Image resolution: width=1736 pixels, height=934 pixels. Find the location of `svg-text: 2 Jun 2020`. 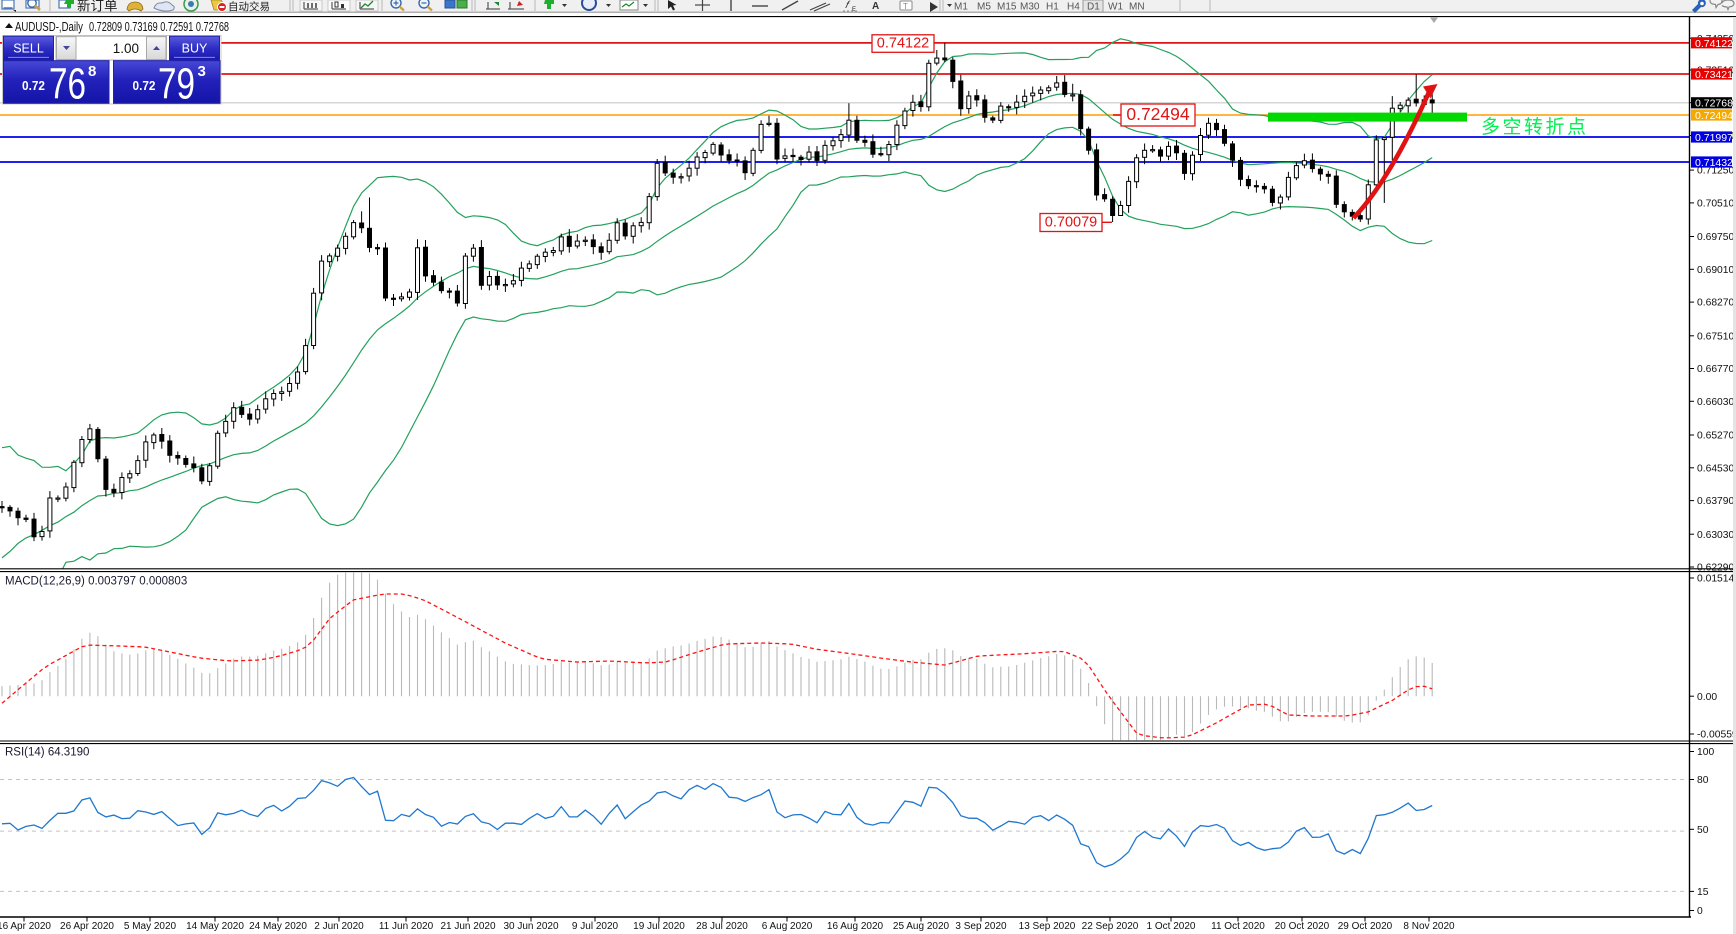

svg-text: 2 Jun 2020 is located at coordinates (339, 926).